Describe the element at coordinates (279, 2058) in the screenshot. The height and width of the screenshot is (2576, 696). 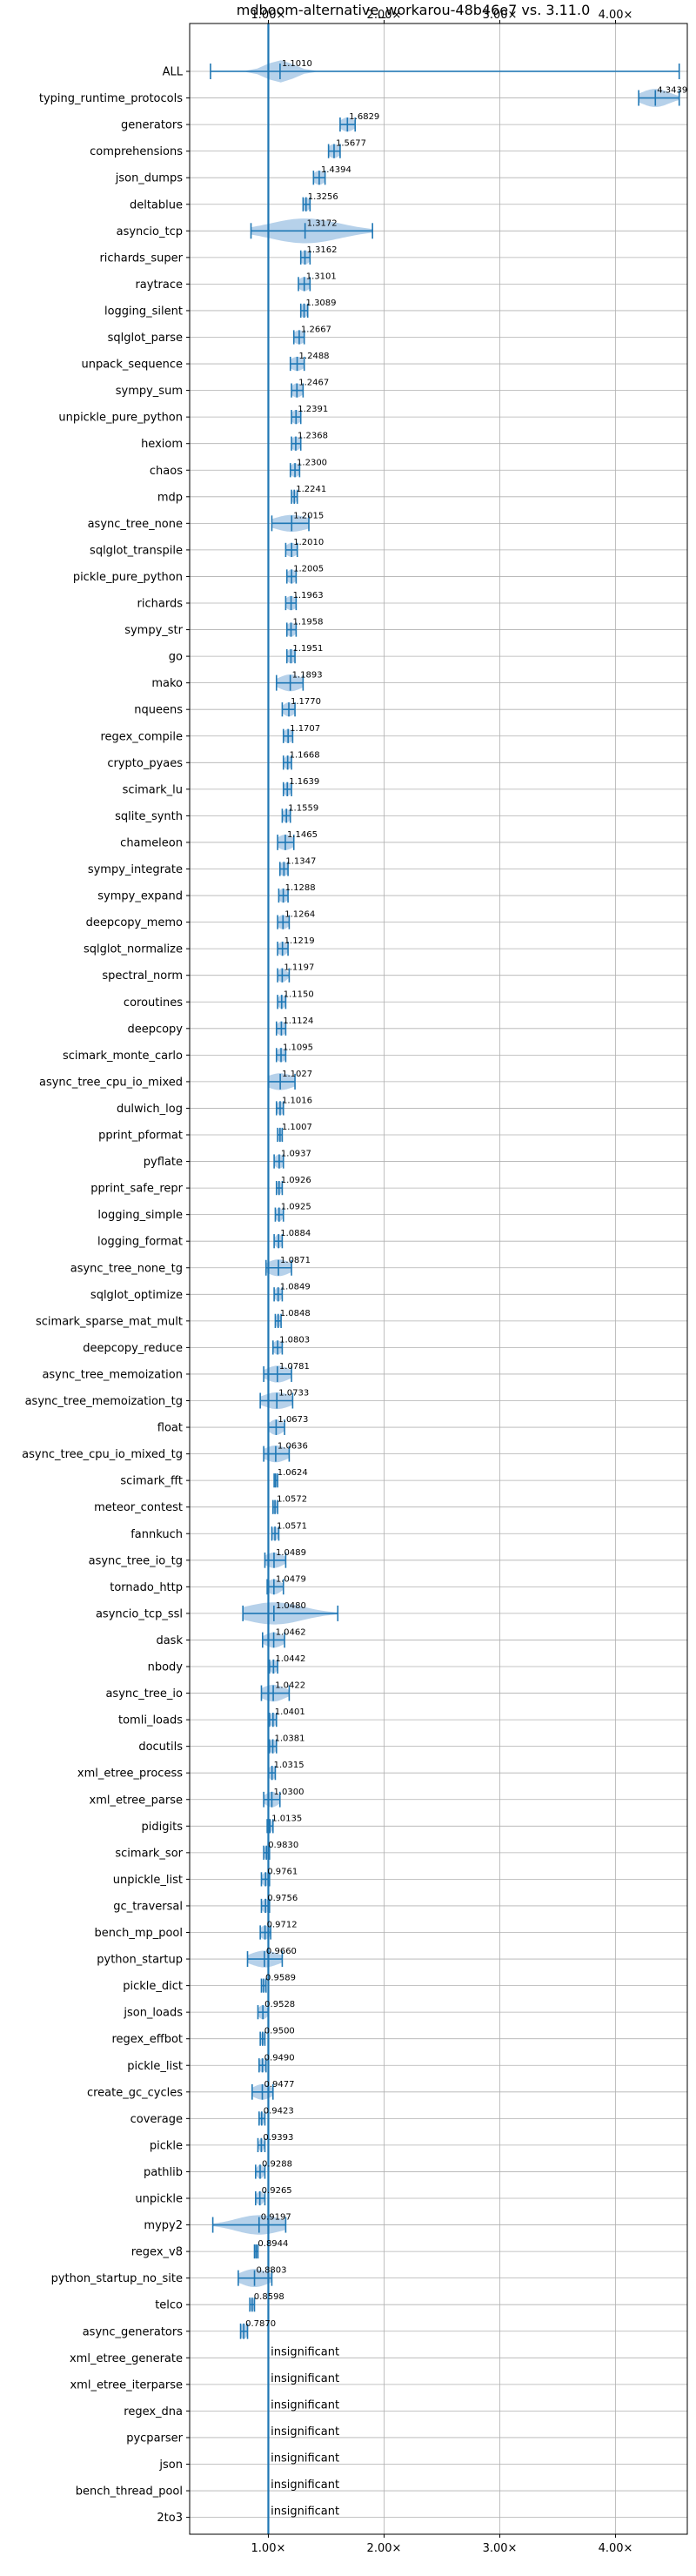
I see `data-label-pickle_list: 0.9490` at that location.